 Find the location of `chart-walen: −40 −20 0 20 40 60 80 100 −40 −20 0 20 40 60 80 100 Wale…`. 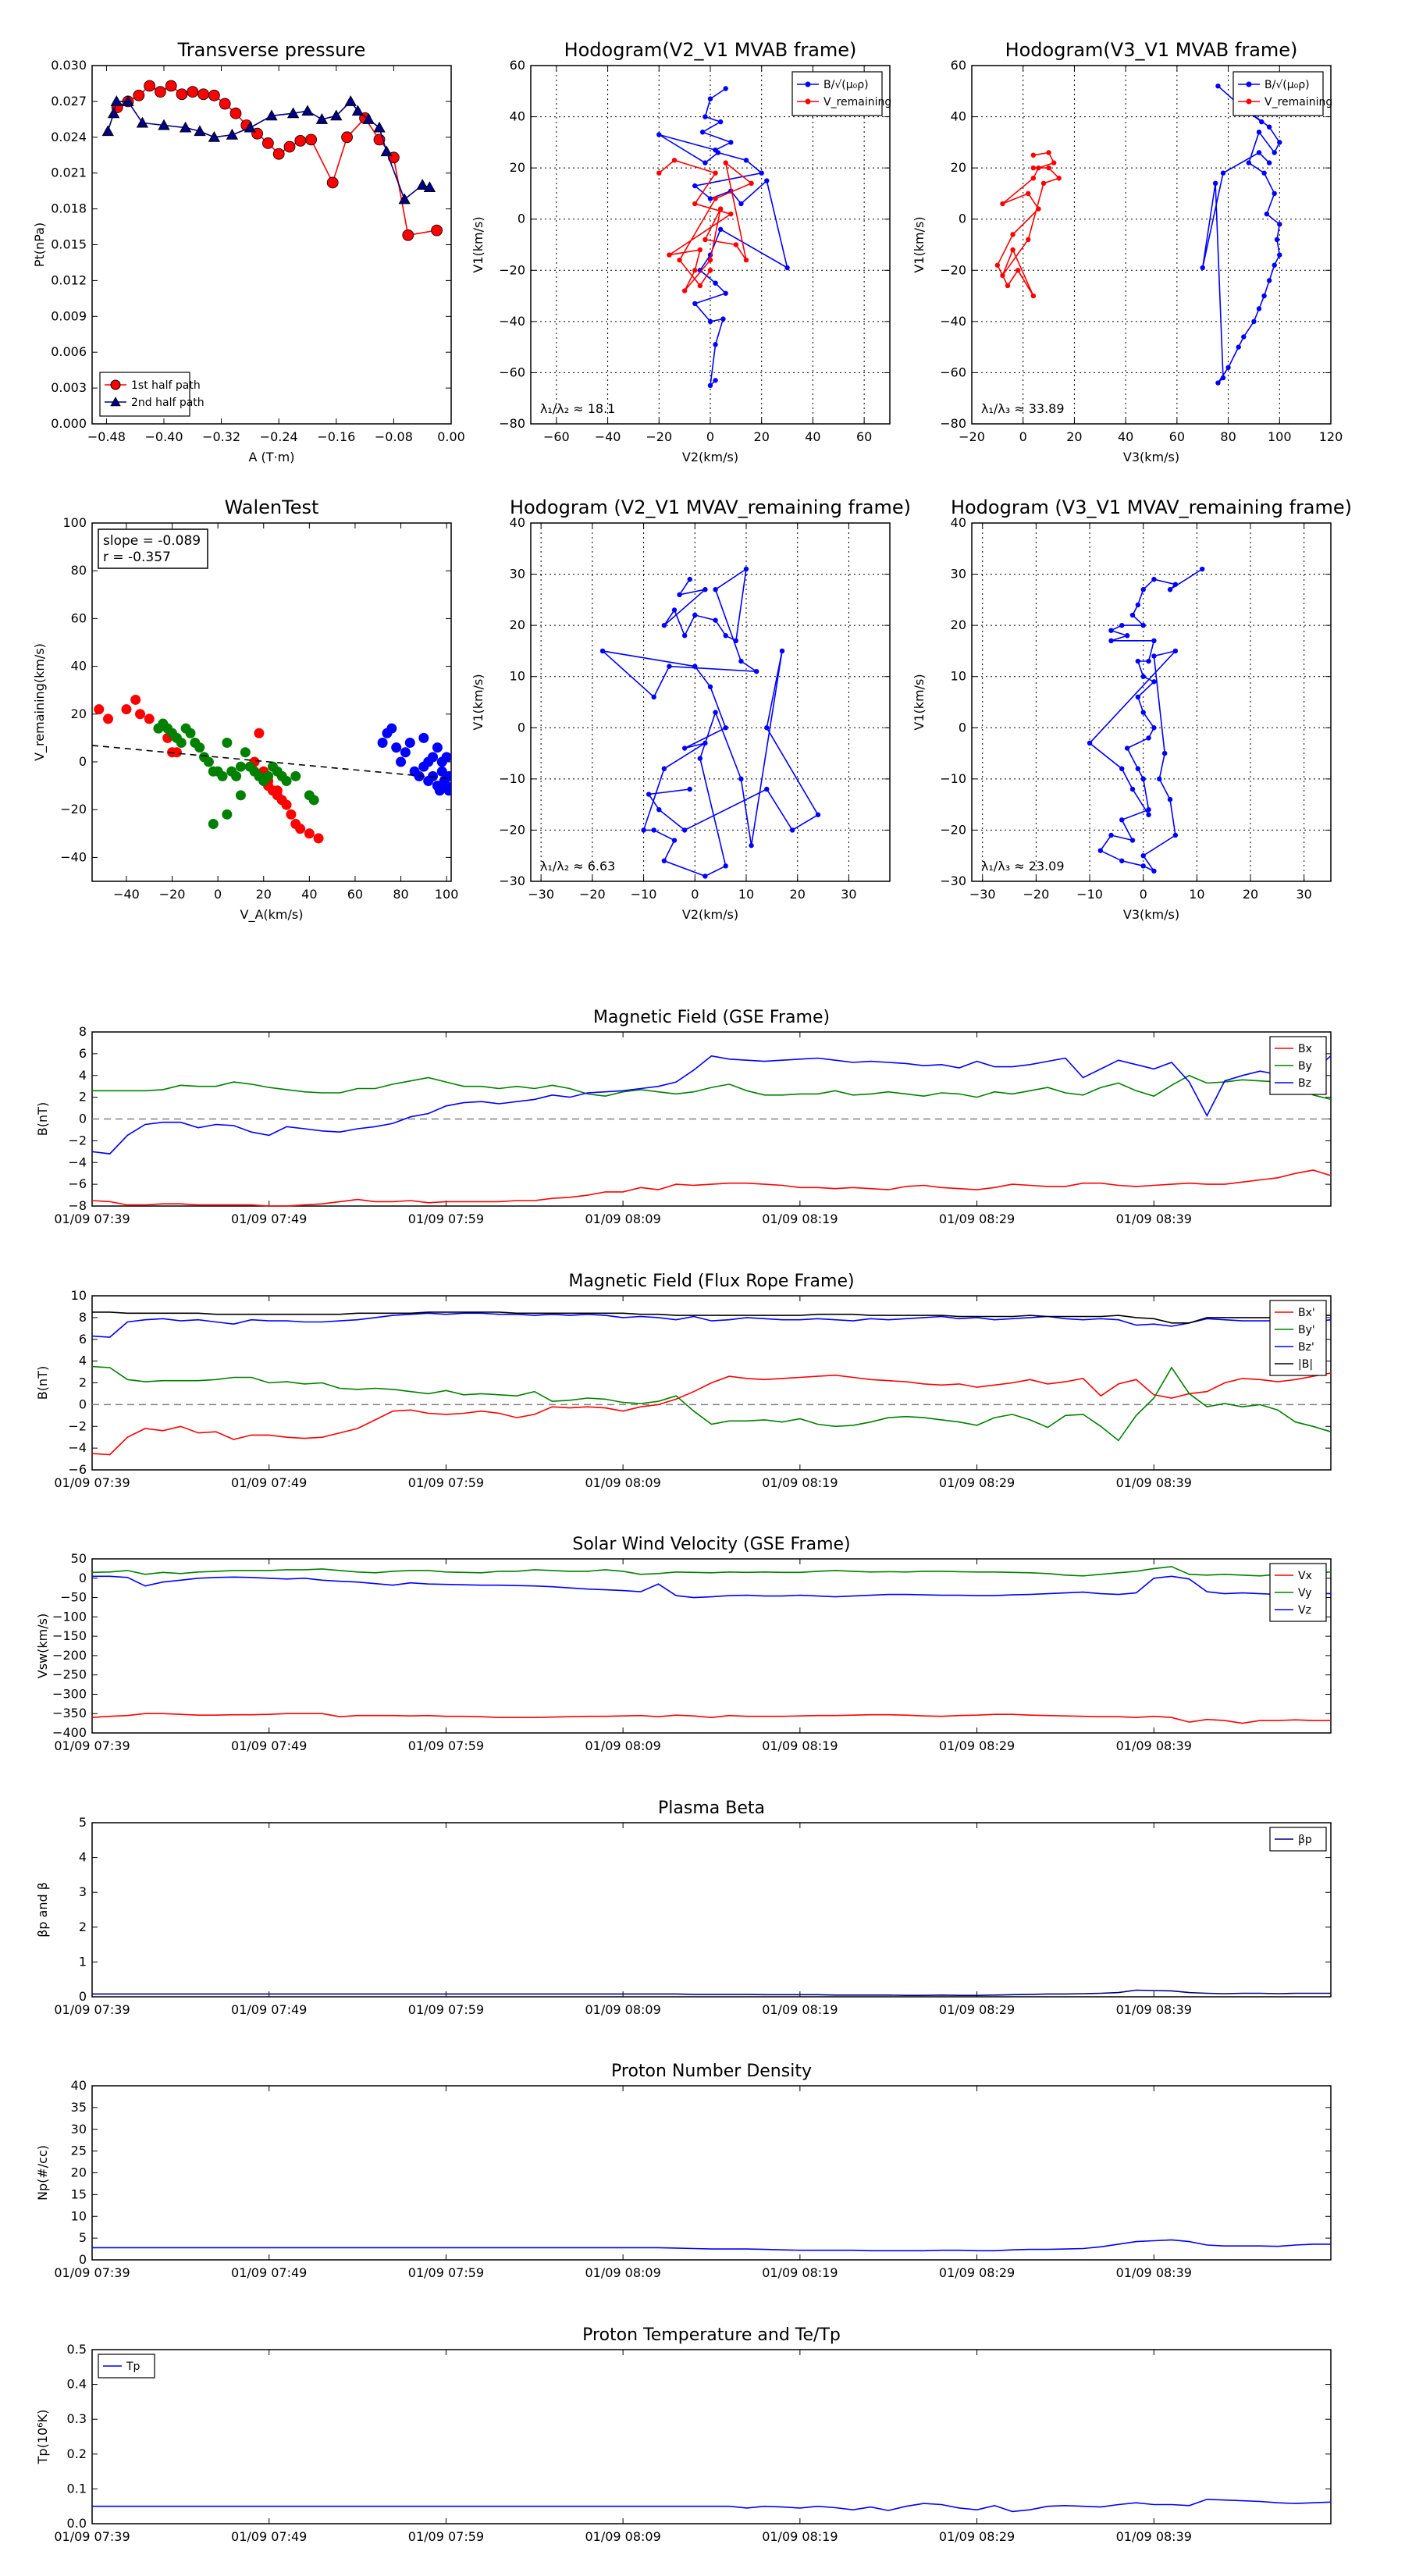

chart-walen: −40 −20 0 20 40 60 80 100 −40 −20 0 20 40 60 80 100 Wale… is located at coordinates (245, 709).